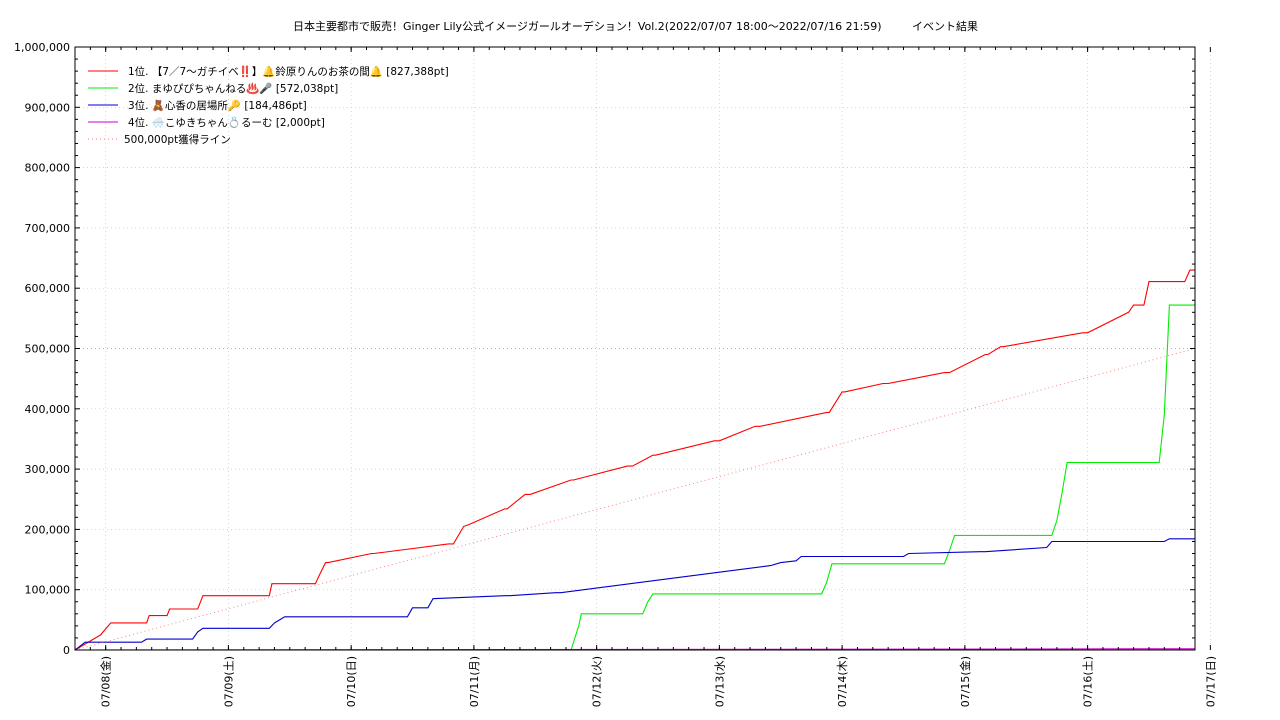 This screenshot has height=720, width=1280. What do you see at coordinates (48, 168) in the screenshot?
I see `y-tick-label: 800,000` at bounding box center [48, 168].